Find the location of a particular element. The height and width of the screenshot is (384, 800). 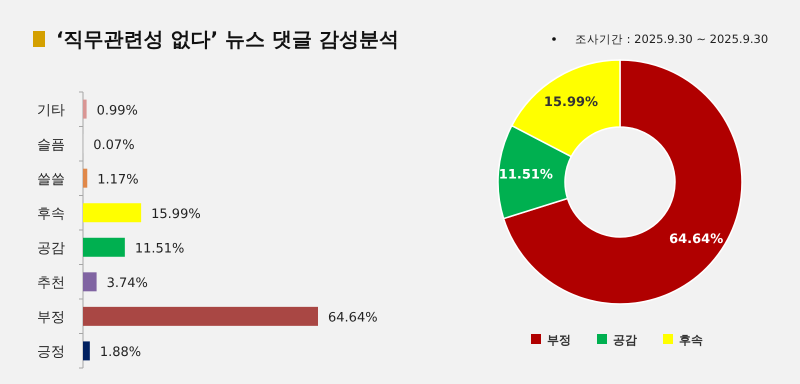

y-tick-label: 공감 is located at coordinates (51, 248).